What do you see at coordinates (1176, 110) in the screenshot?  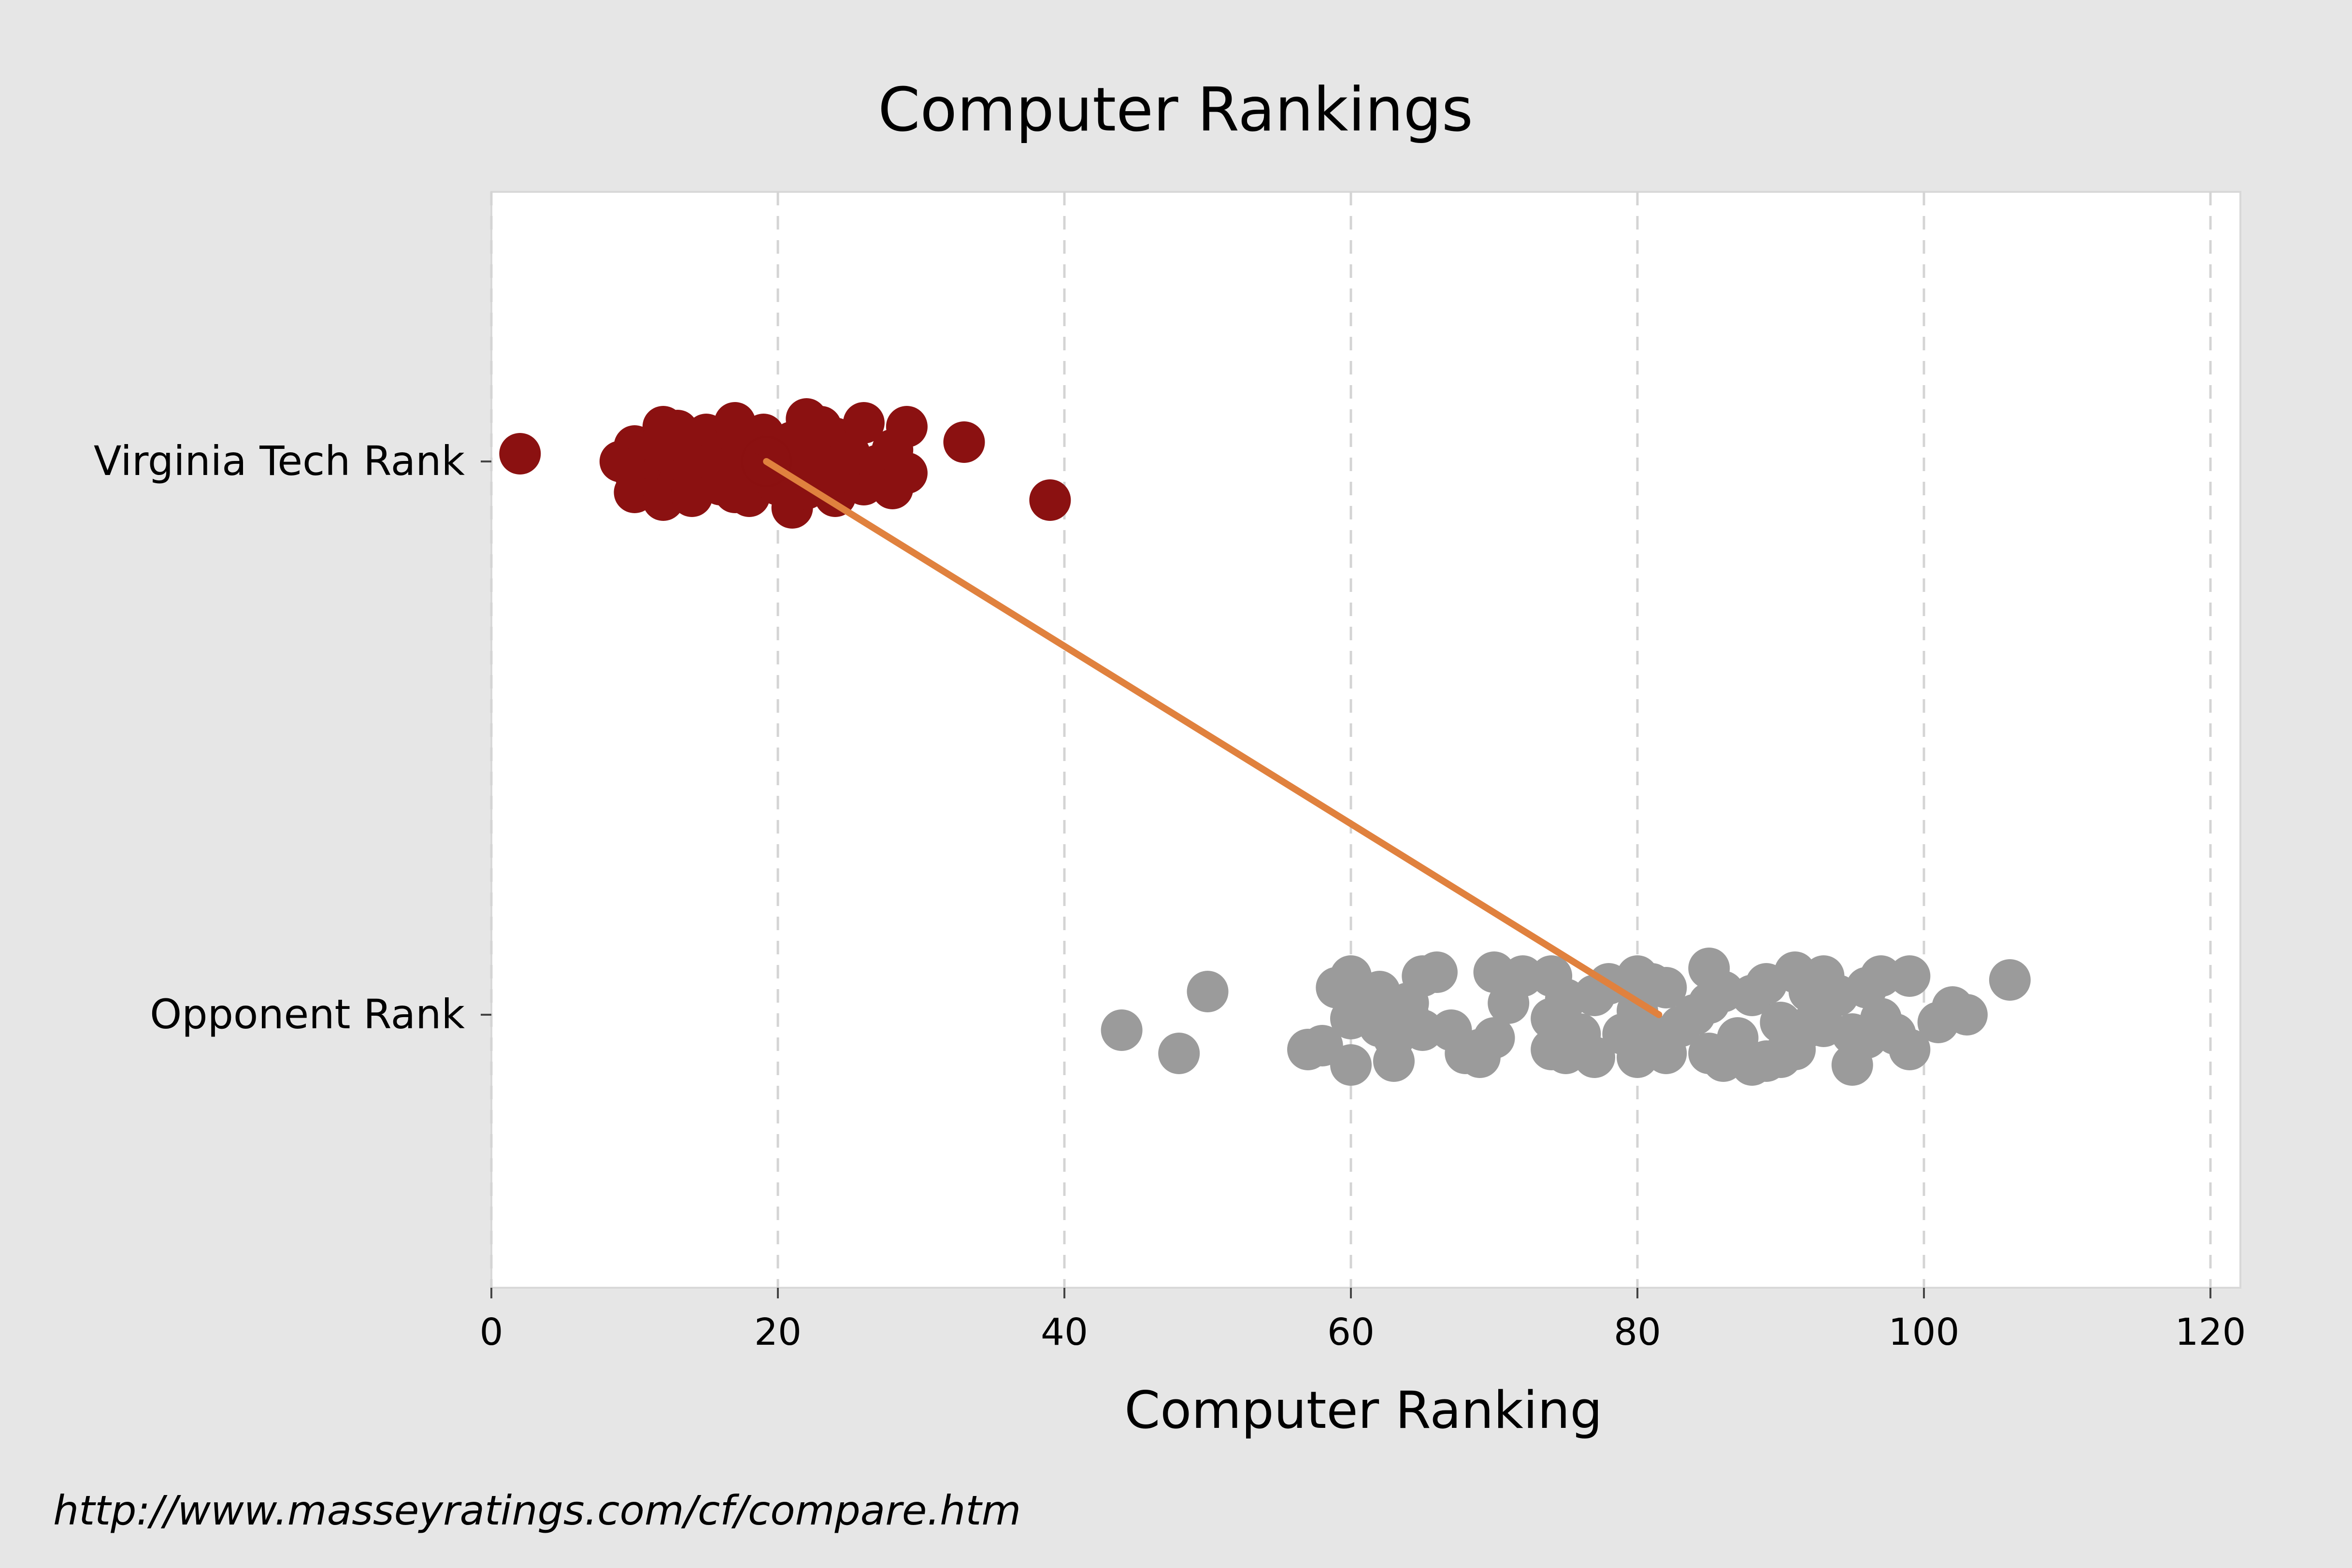 I see `chart-title: Computer Rankings` at bounding box center [1176, 110].